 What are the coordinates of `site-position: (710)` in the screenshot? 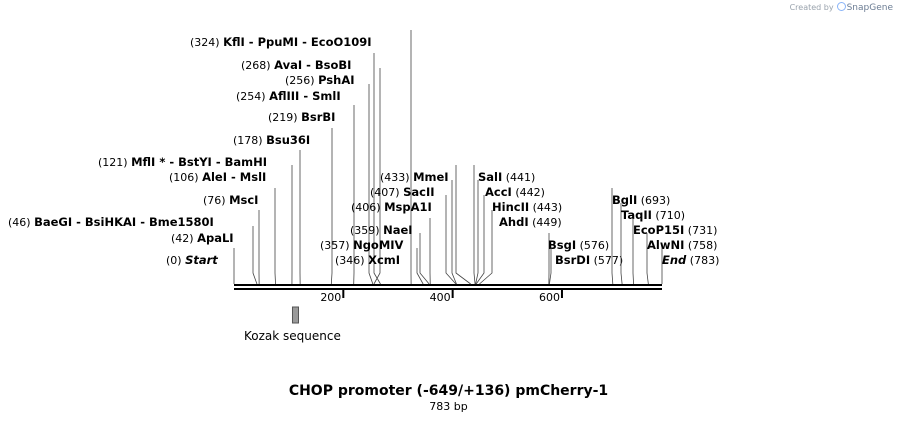 It's located at (668, 215).